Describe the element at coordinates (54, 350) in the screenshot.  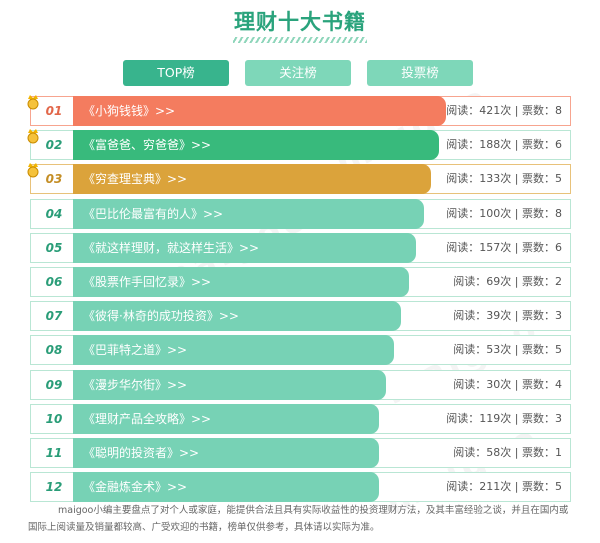
I see `rank-number: 08` at that location.